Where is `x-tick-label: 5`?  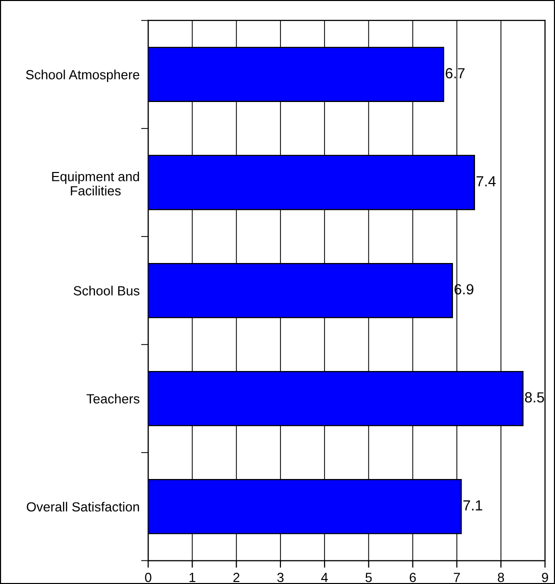 x-tick-label: 5 is located at coordinates (369, 577).